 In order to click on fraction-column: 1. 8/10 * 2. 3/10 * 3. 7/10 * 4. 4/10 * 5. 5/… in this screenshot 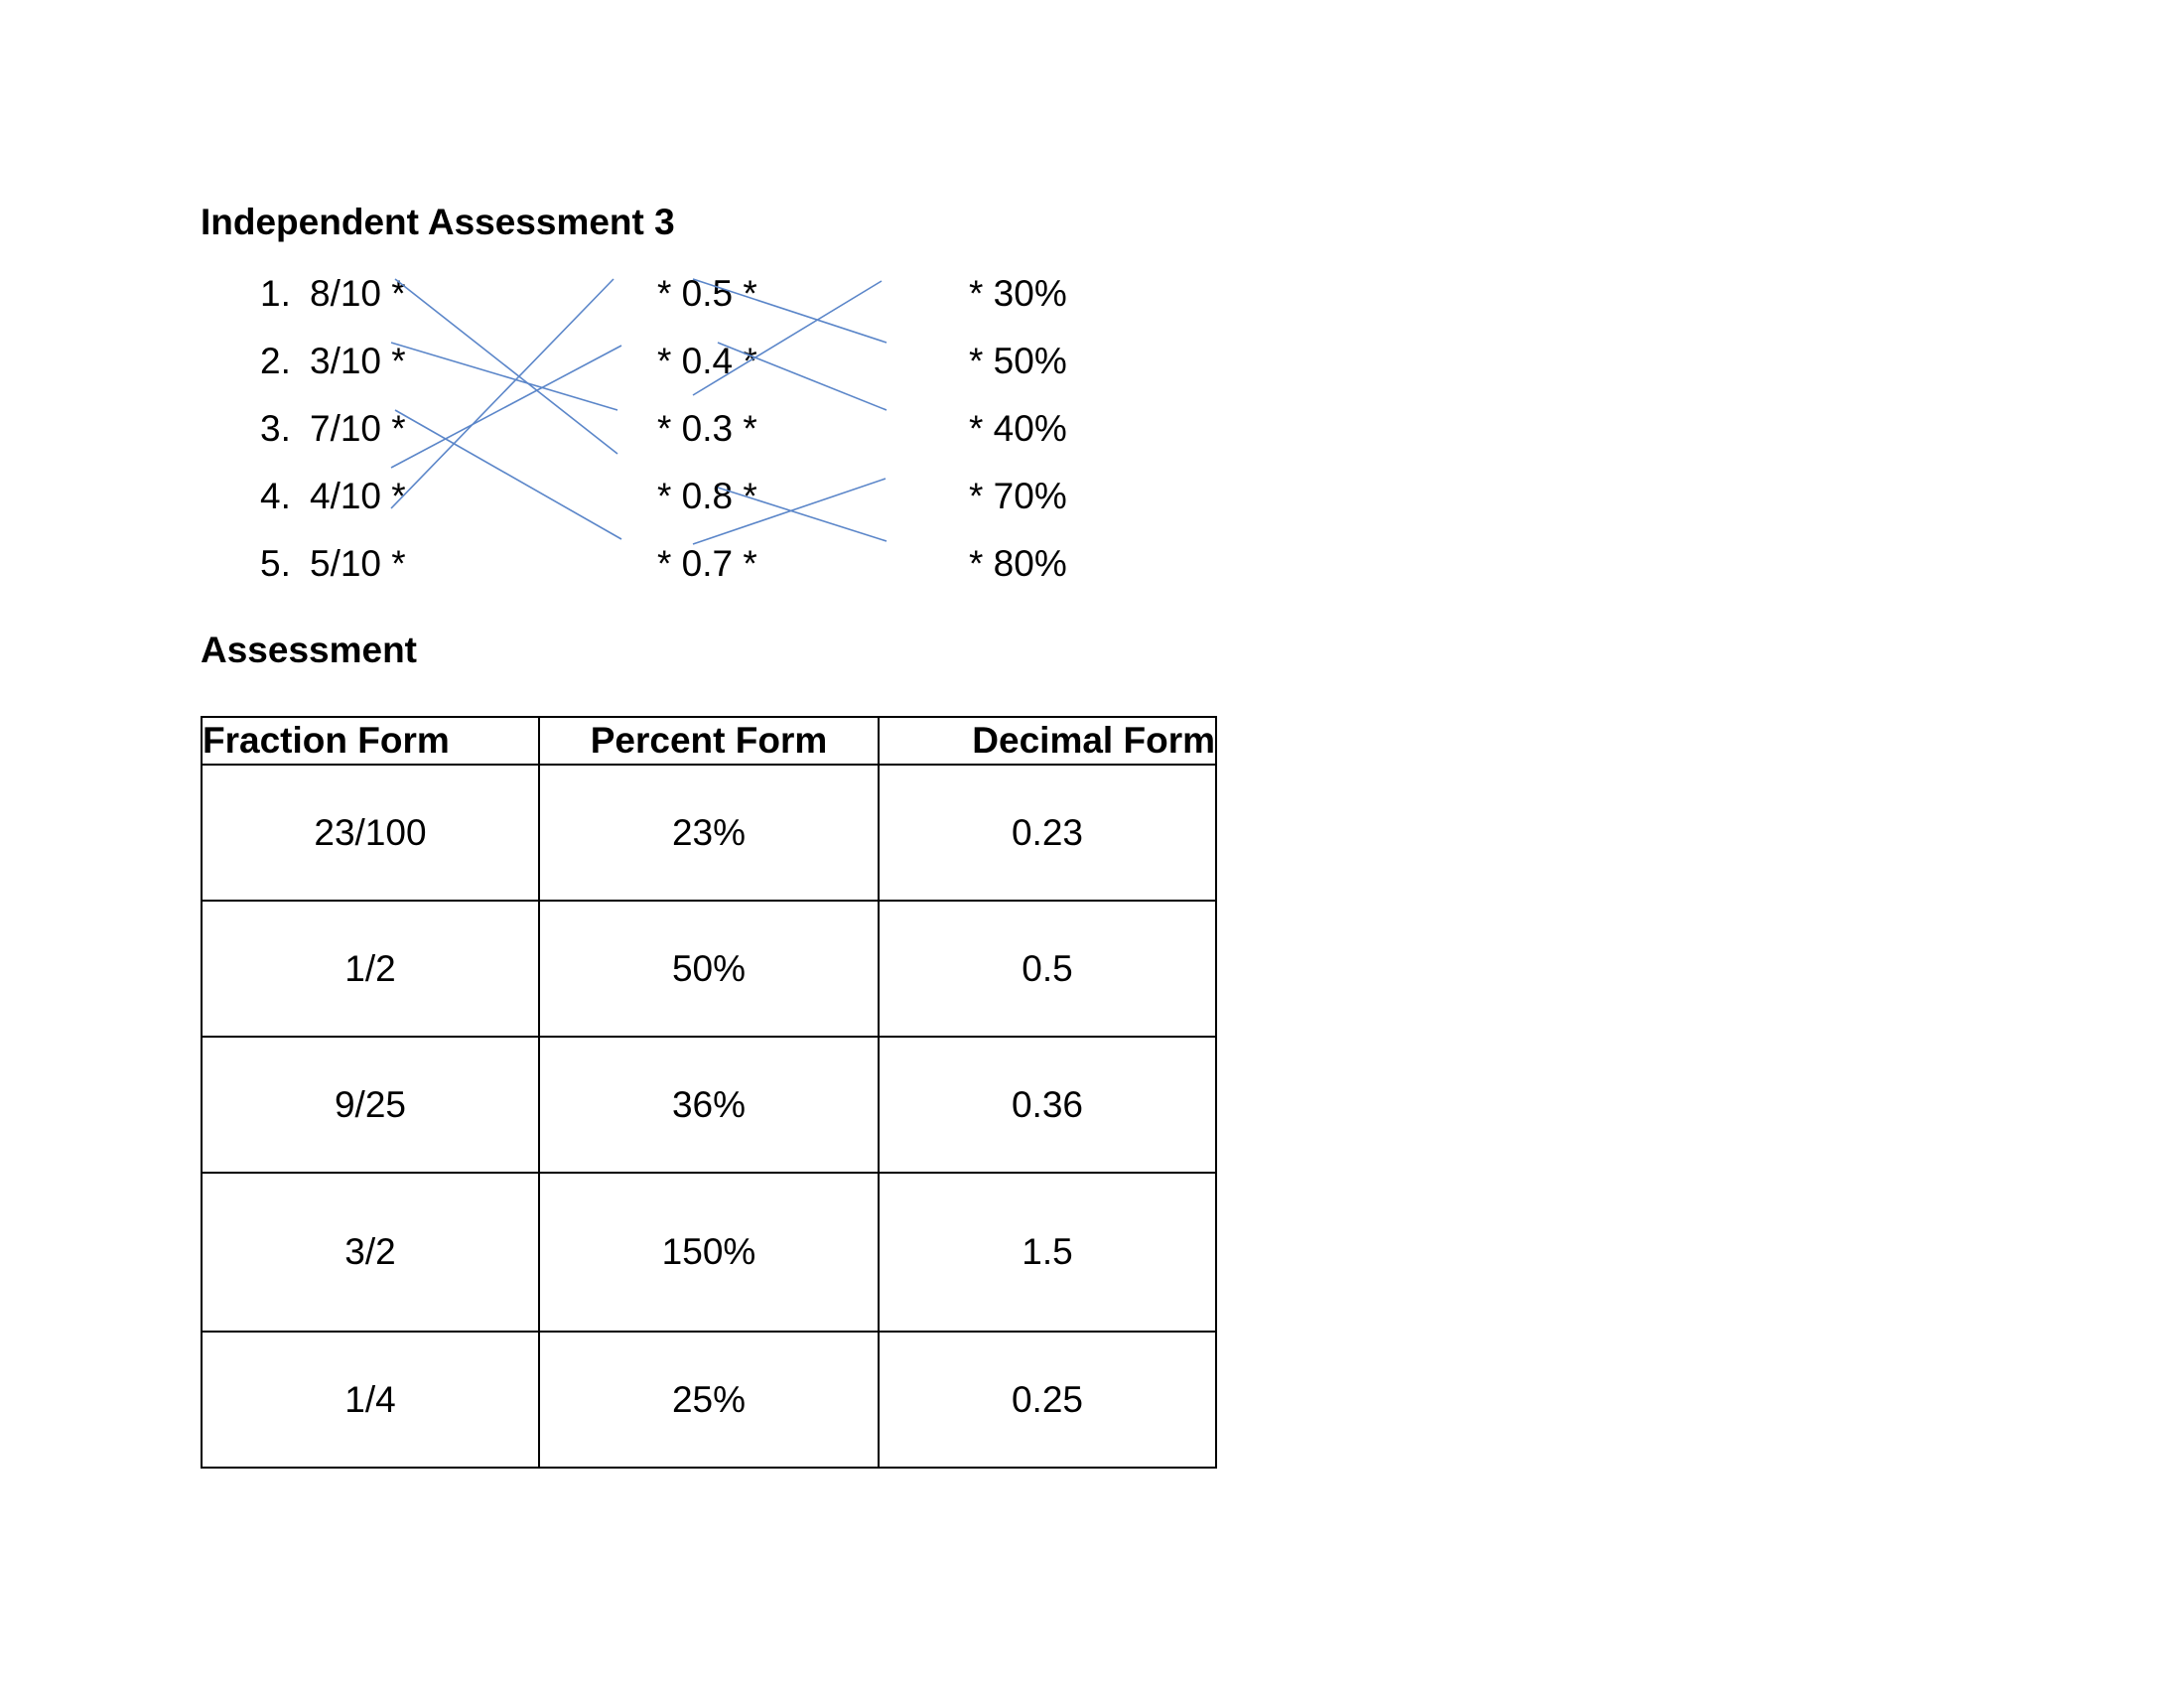, I will do `click(333, 439)`.